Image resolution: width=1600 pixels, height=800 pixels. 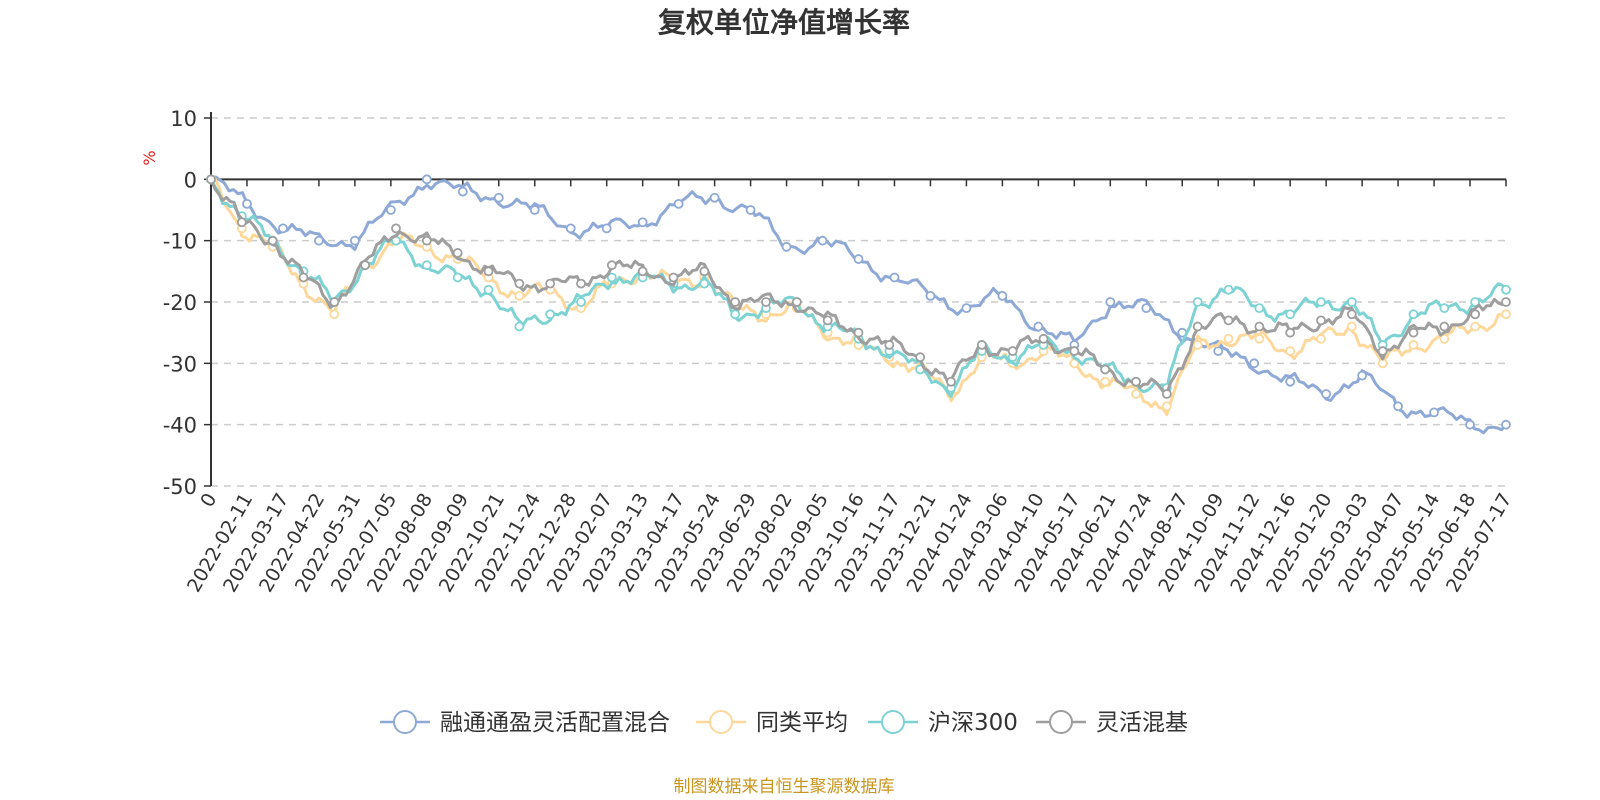 I want to click on legend-item-2: 沪深300, so click(x=943, y=723).